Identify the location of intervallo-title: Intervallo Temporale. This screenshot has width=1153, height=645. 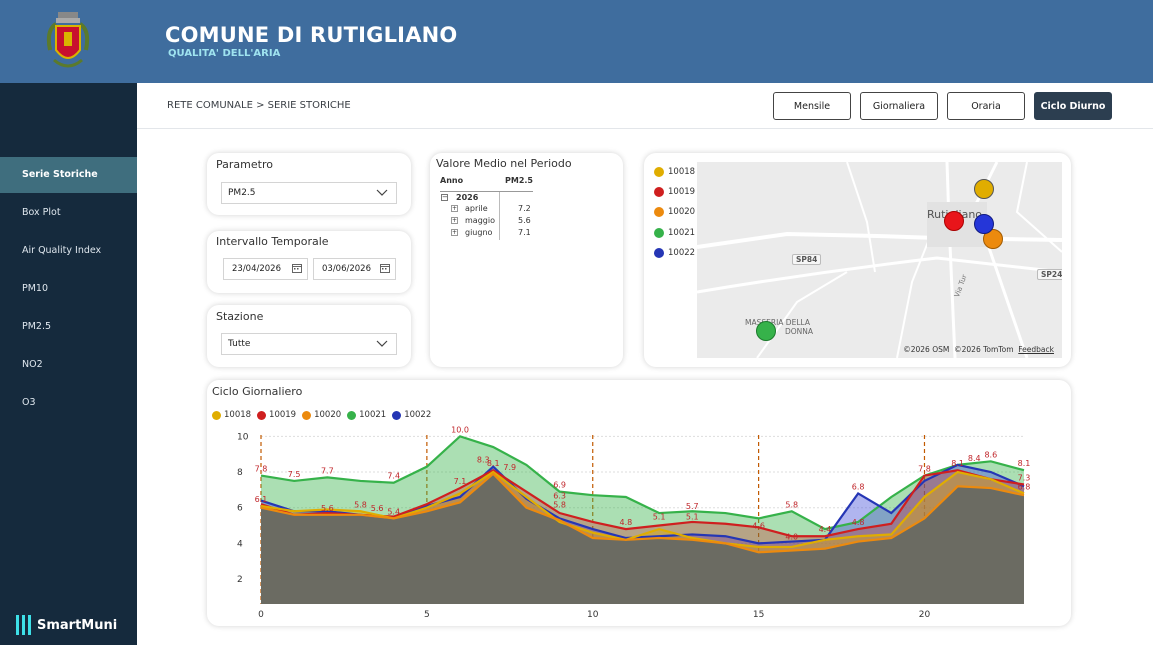
(272, 241).